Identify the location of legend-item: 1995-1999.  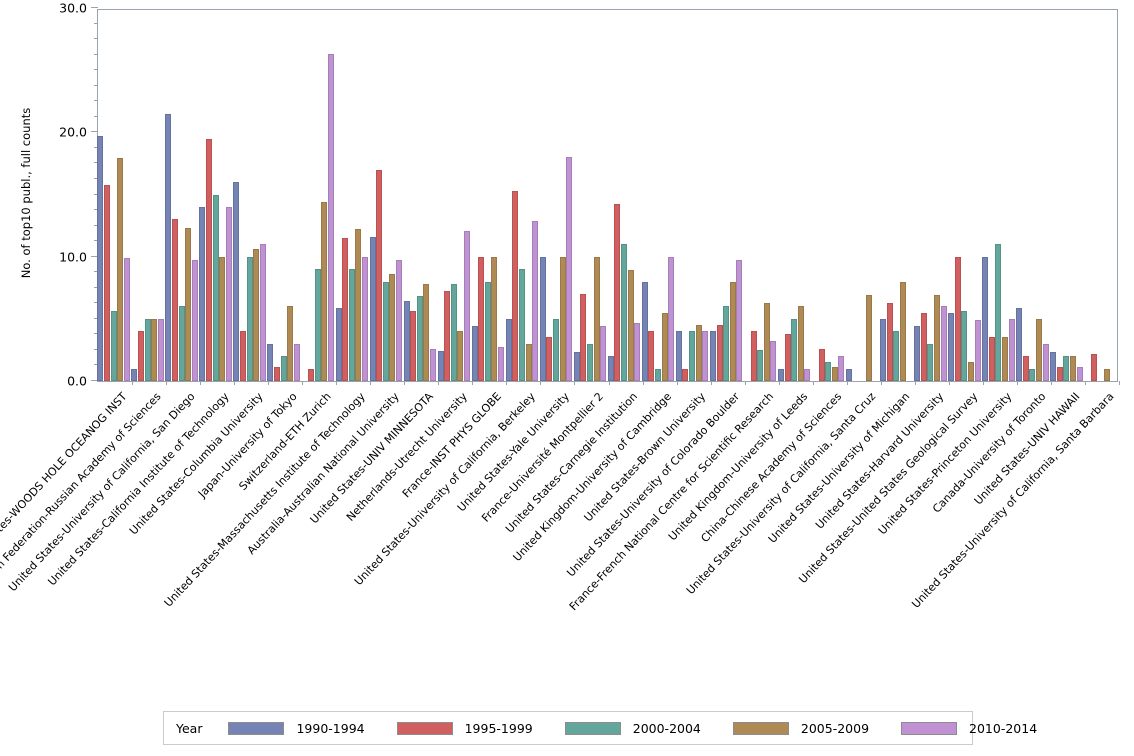
(464, 728).